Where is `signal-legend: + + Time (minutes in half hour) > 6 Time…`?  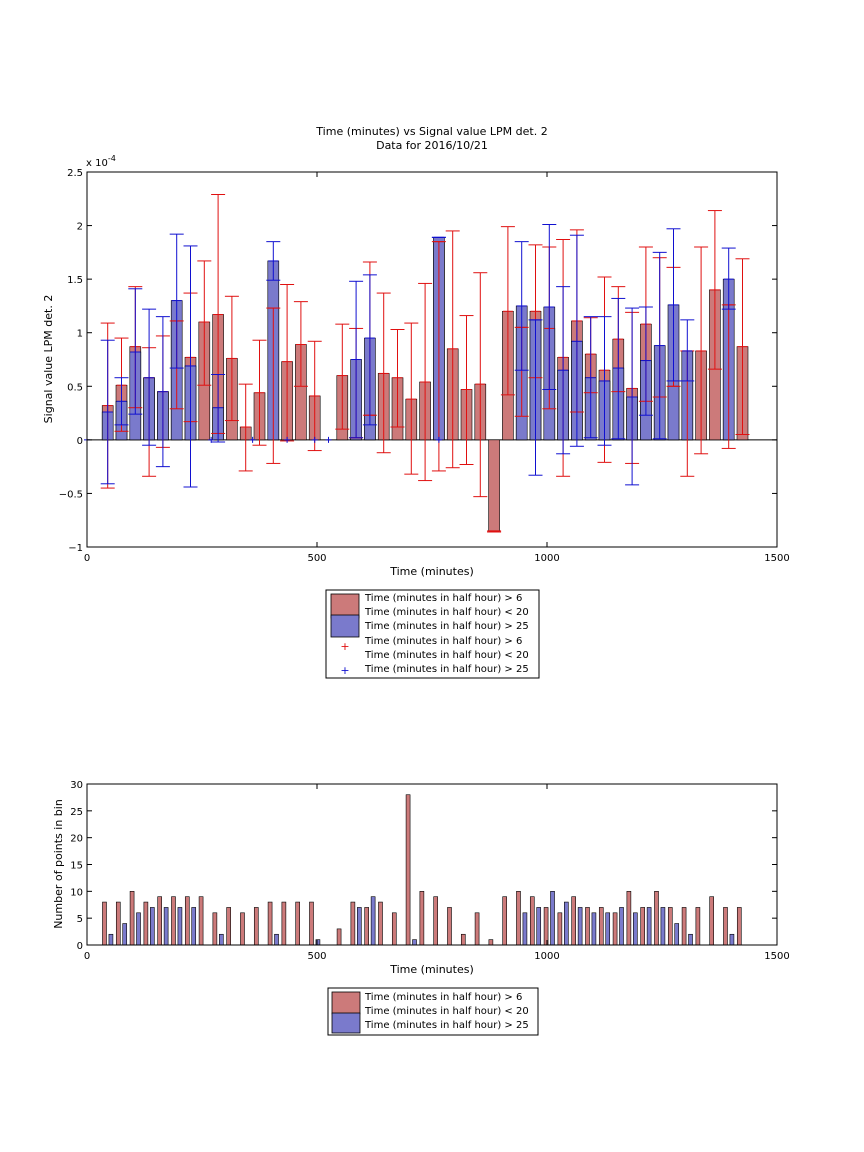 signal-legend: + + Time (minutes in half hour) > 6 Time… is located at coordinates (432, 634).